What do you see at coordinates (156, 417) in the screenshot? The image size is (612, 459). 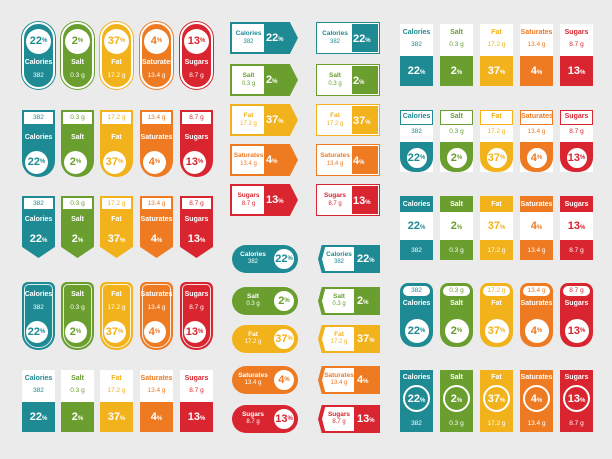 I see `saturates-percent-block: 4%` at bounding box center [156, 417].